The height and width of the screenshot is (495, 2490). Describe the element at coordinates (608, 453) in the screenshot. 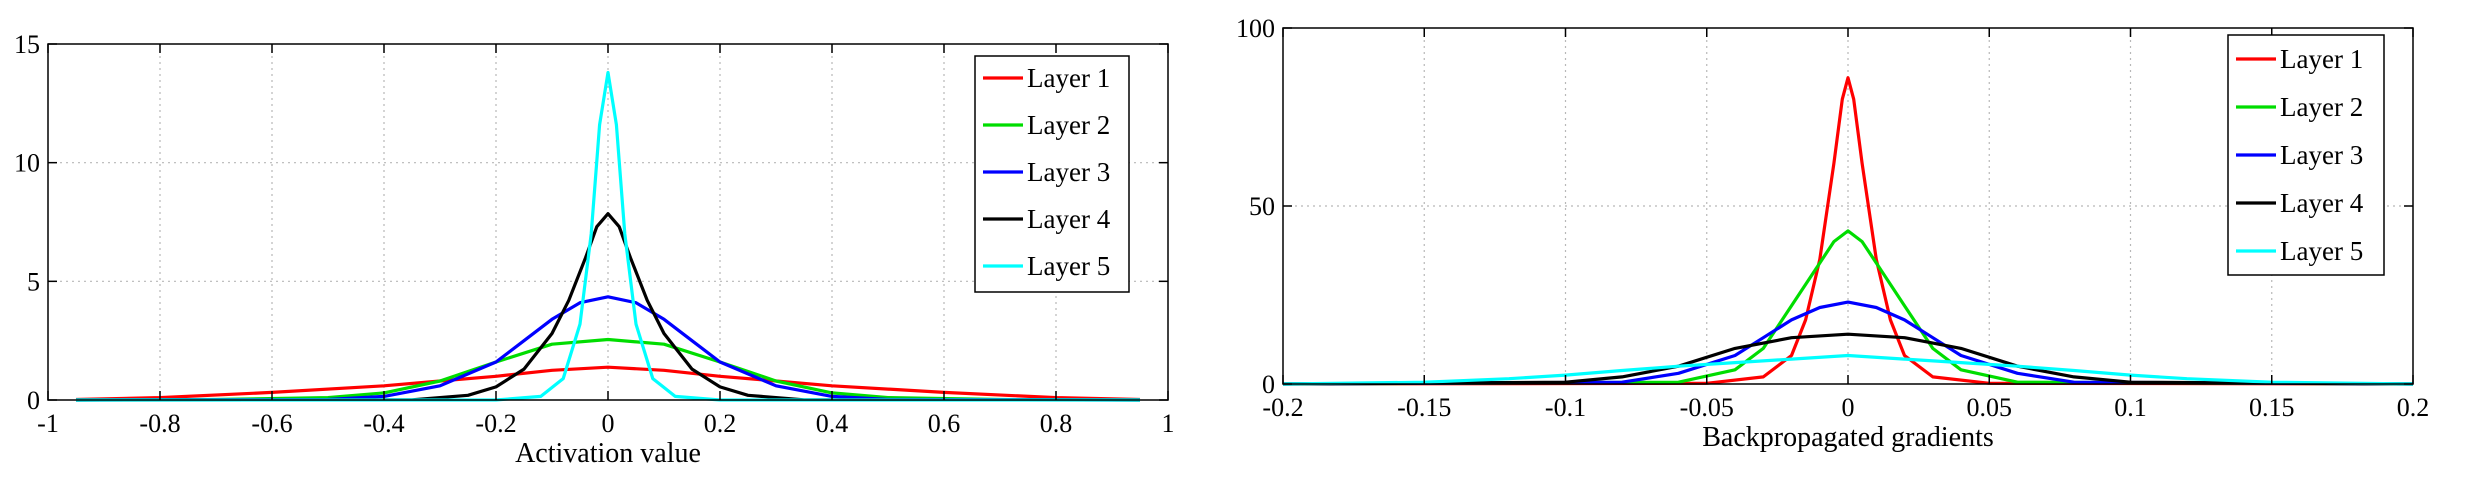

I see `x-axis-label: Activation value` at that location.